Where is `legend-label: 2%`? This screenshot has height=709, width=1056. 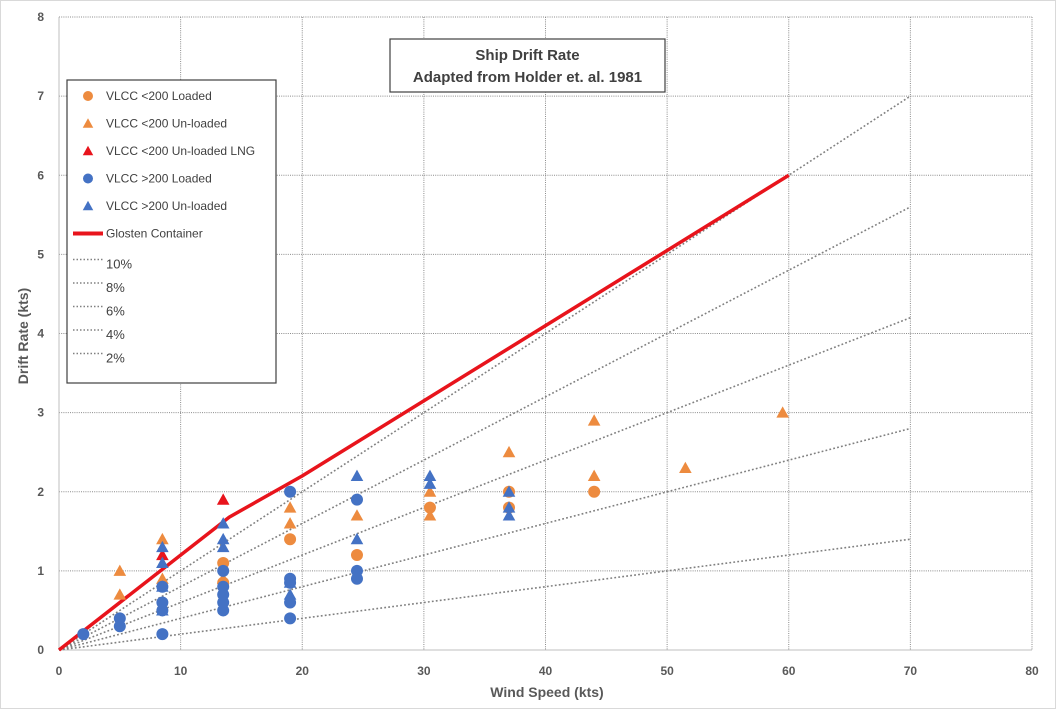 legend-label: 2% is located at coordinates (115, 358).